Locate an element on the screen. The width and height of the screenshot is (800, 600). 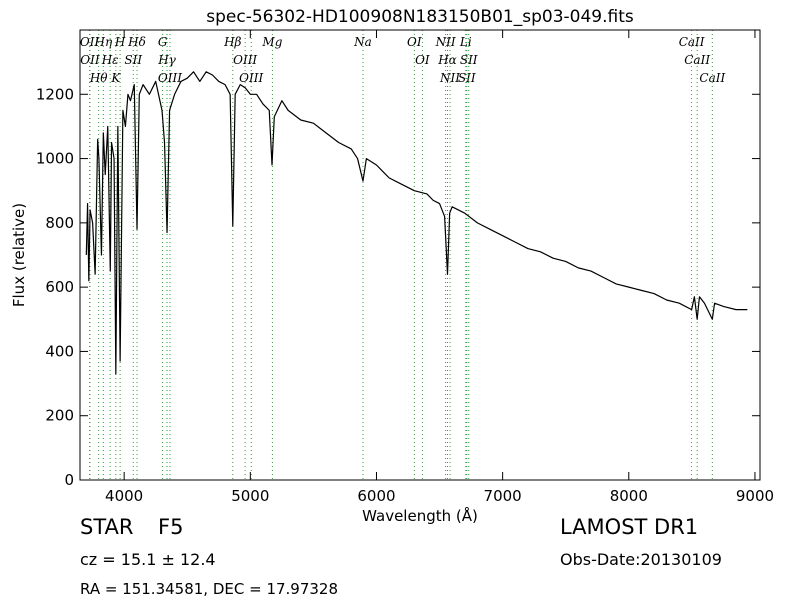
x-tick-label: 7000 is located at coordinates (503, 496).